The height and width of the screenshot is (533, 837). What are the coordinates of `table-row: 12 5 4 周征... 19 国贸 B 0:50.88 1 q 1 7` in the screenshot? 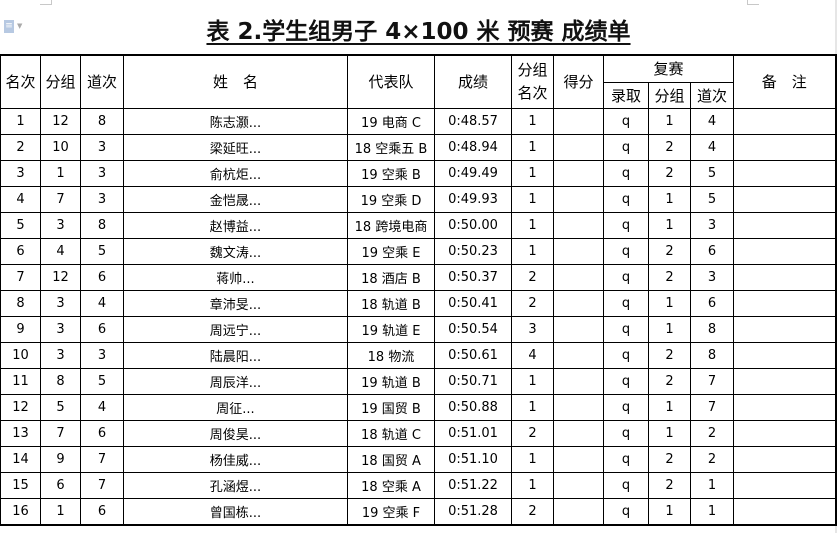 It's located at (418, 407).